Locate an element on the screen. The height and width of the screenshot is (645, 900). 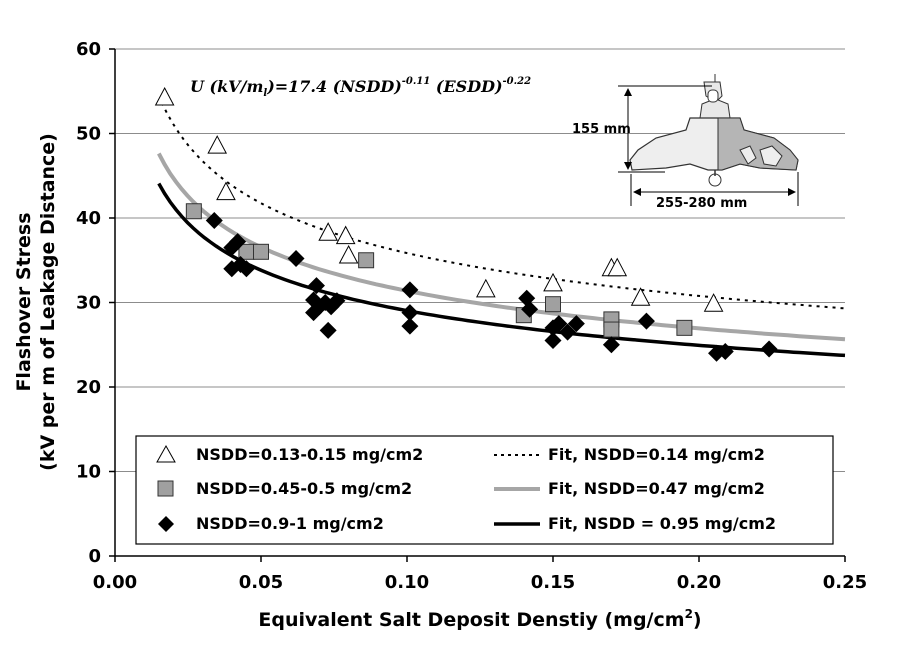
y-axis-ticks: 0 10 20 30 40 50 60 is located at coordinates (95, 303).